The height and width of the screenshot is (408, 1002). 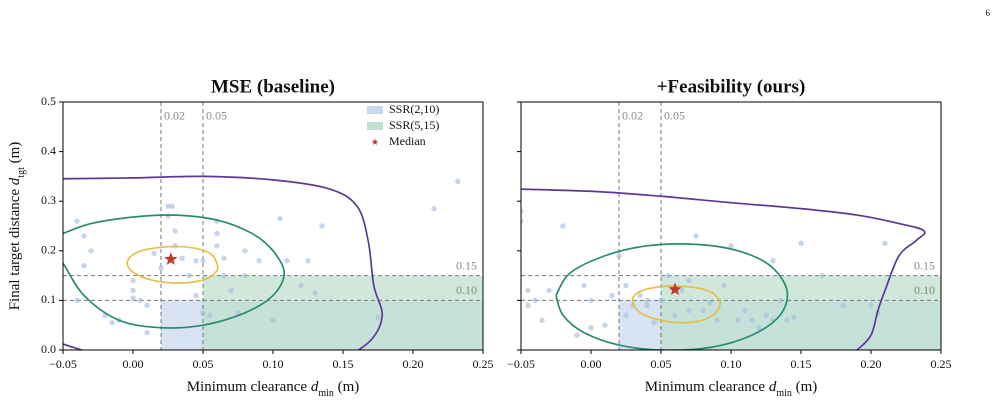 What do you see at coordinates (375, 141) in the screenshot?
I see `legend-star` at bounding box center [375, 141].